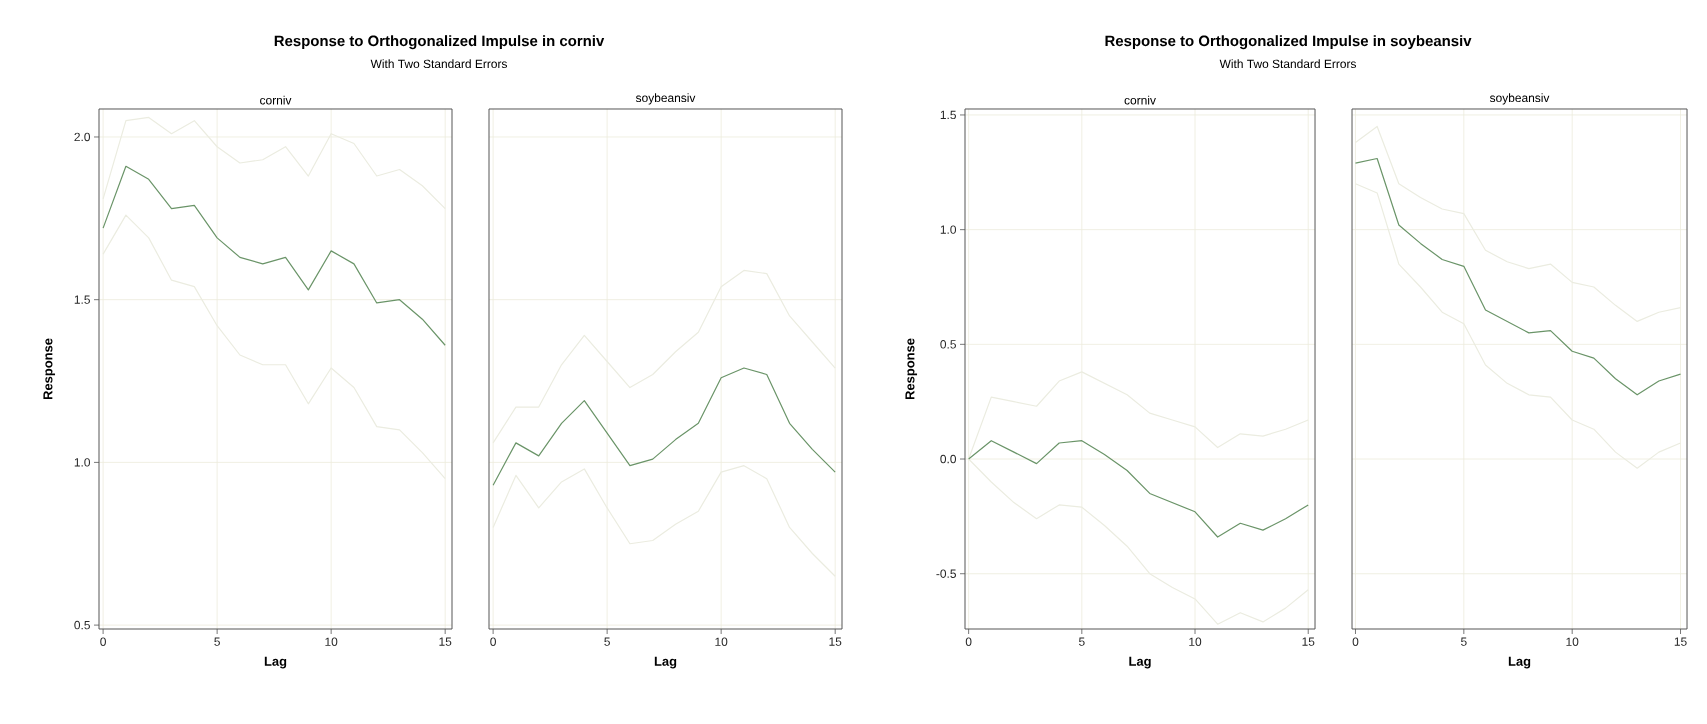 The width and height of the screenshot is (1707, 724). I want to click on text: Response to Orthogonalized Impulse in soybeansiv, so click(1288, 42).